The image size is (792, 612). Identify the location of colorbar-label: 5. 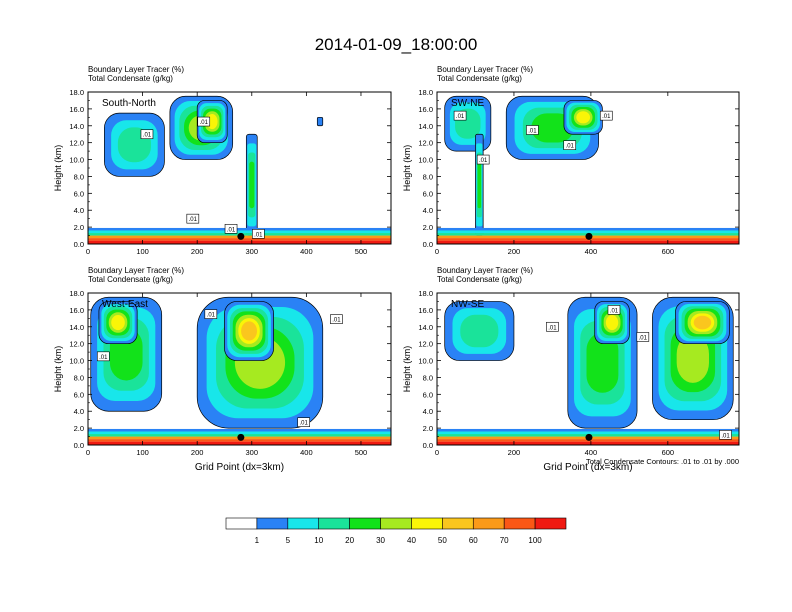
(288, 540).